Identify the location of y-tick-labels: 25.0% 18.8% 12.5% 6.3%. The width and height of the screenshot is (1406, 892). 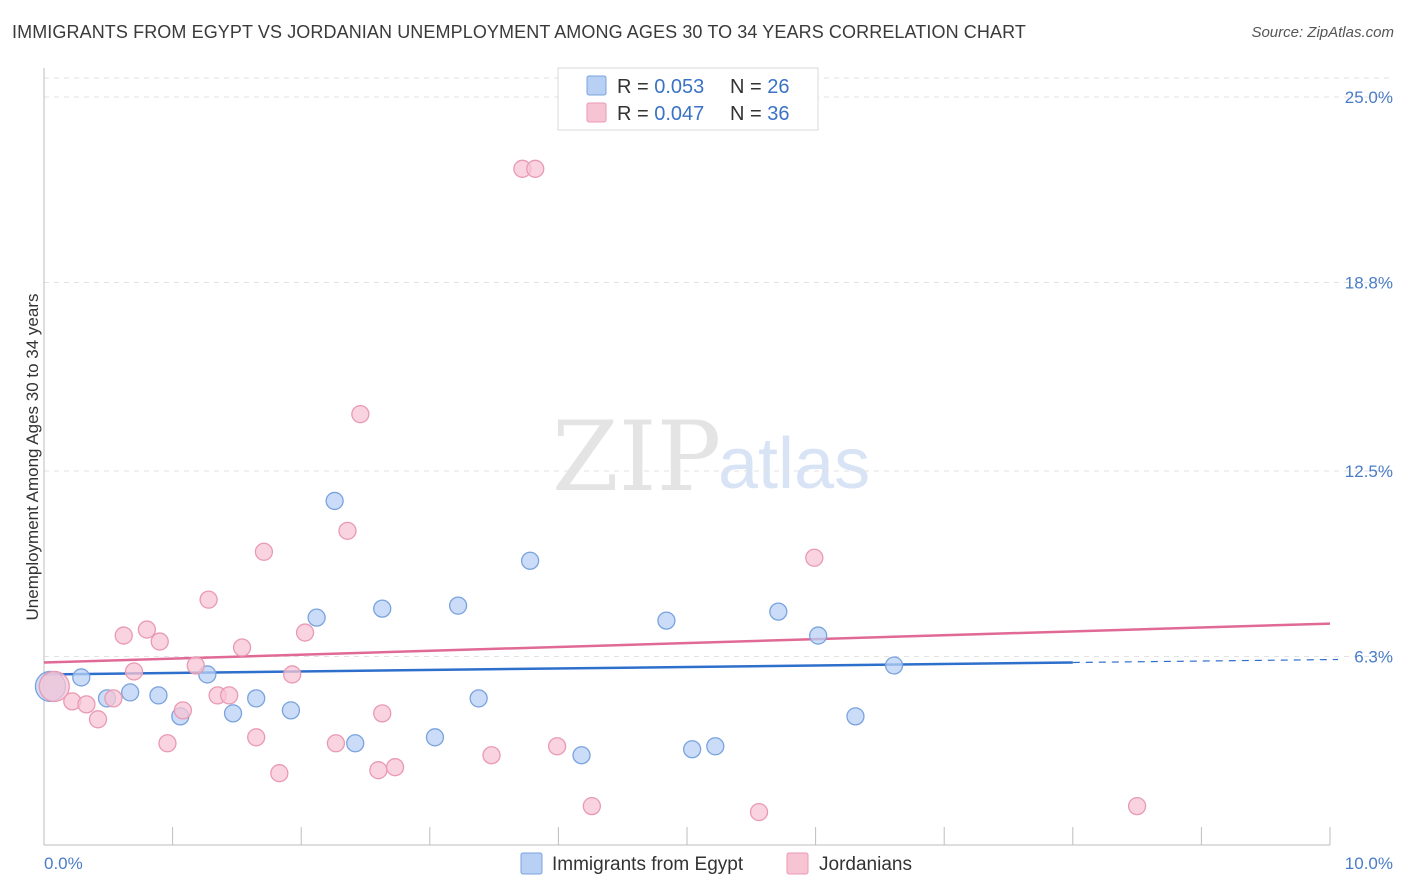
(1369, 377).